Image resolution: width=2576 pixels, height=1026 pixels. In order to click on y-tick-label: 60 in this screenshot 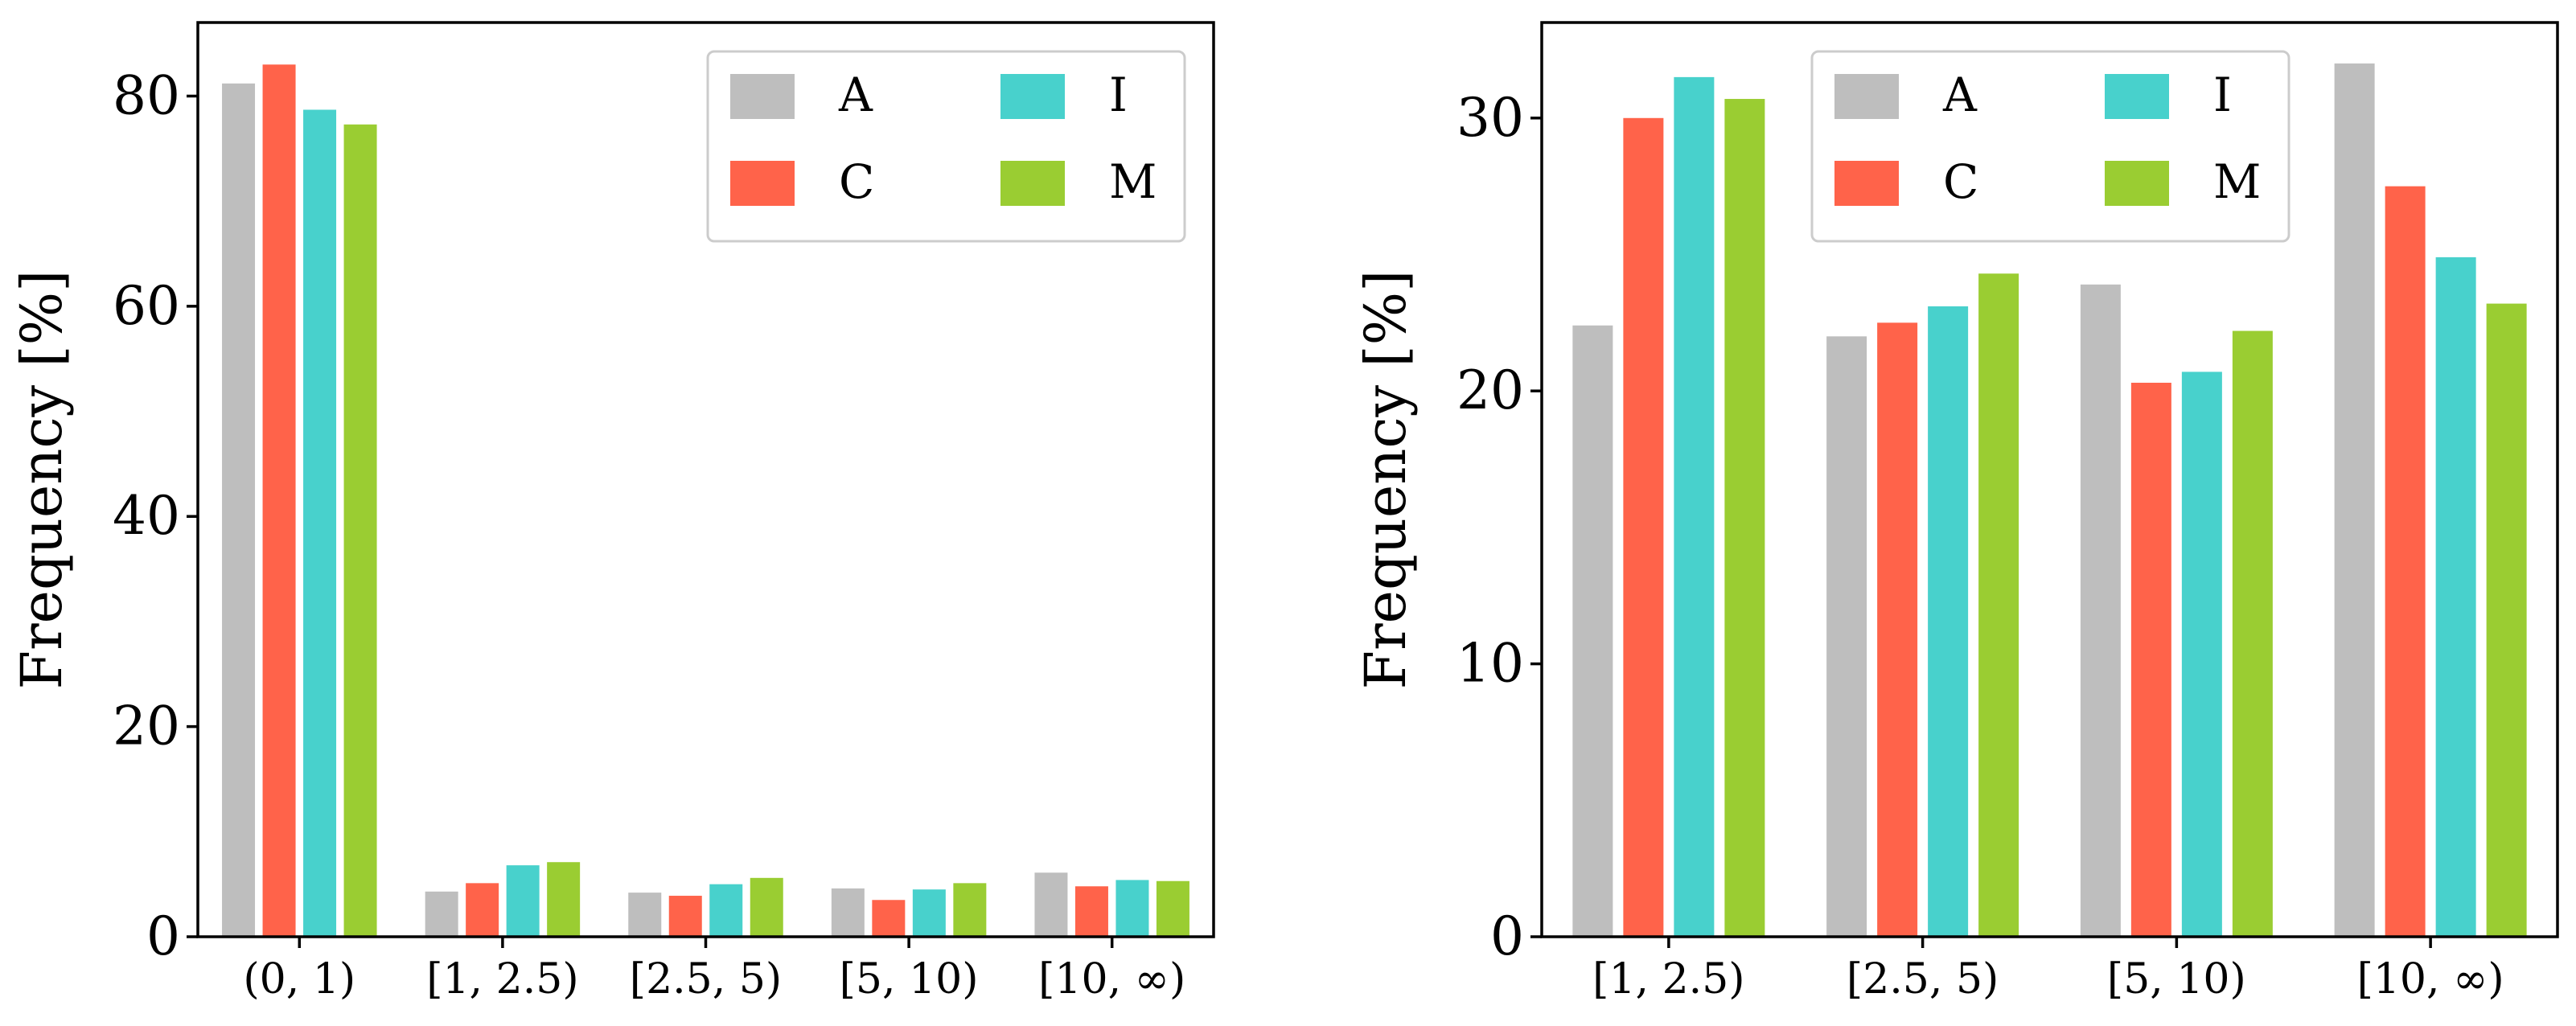, I will do `click(146, 306)`.